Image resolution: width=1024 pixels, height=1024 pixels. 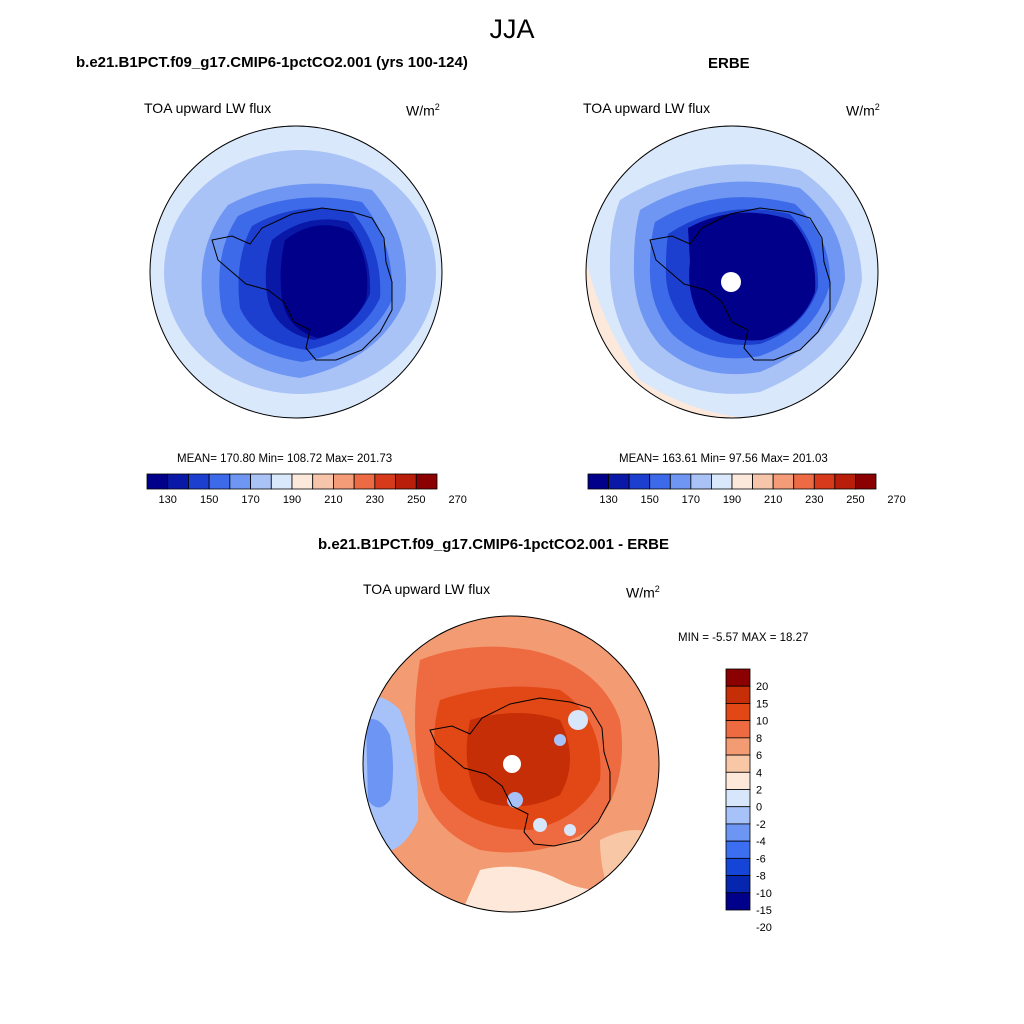 I want to click on colorbar-model: 130 150 170 190 210 230 250 270, so click(x=306, y=489).